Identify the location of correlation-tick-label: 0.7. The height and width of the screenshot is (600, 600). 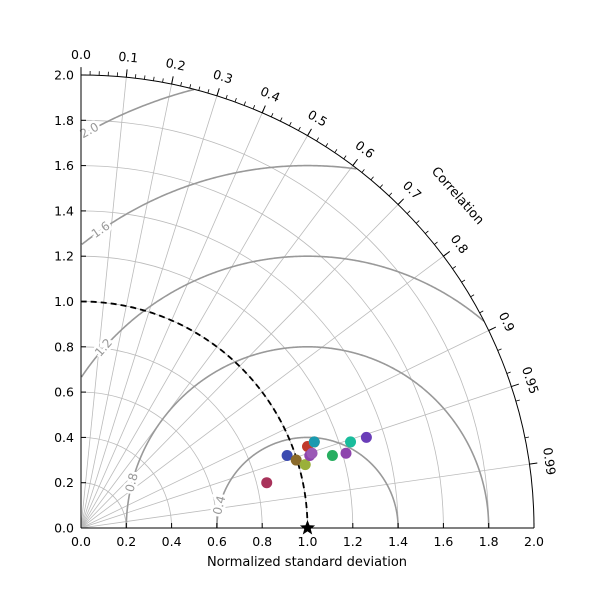
(412, 190).